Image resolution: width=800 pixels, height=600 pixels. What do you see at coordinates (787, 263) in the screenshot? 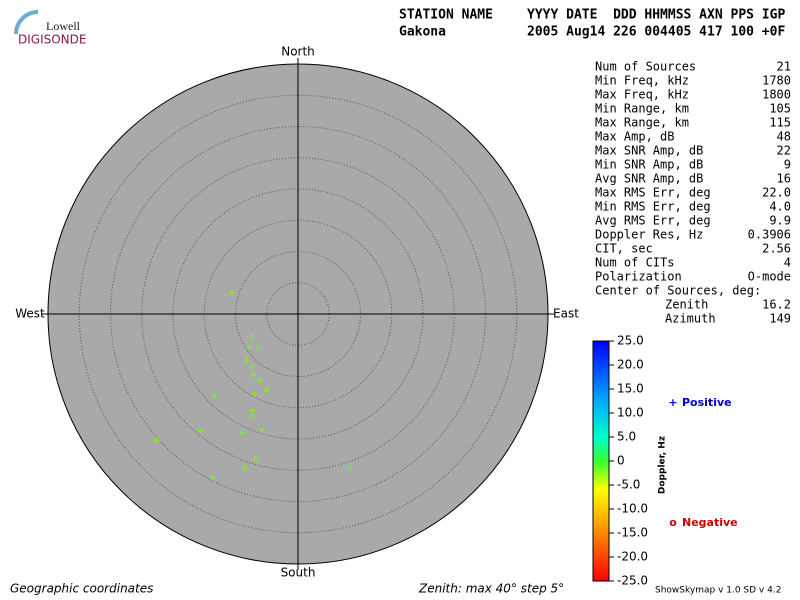
I see `stat-value: 4` at bounding box center [787, 263].